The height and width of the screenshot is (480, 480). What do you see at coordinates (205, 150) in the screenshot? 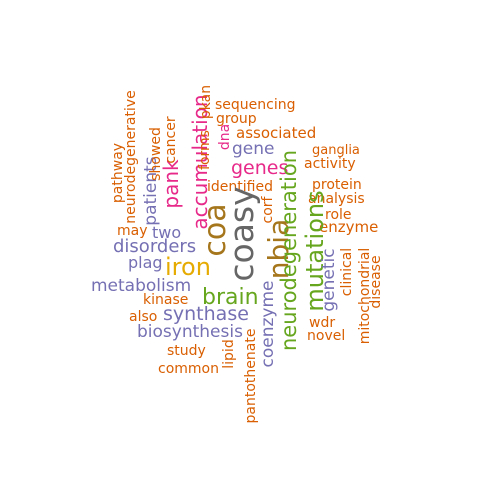
I see `word-forms: forms` at bounding box center [205, 150].